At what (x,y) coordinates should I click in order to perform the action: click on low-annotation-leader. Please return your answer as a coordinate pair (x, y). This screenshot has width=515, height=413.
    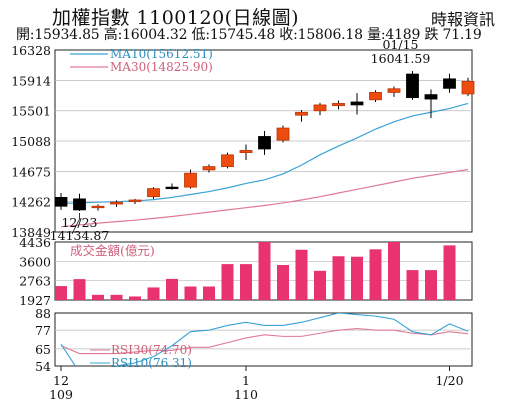
    Looking at the image, I should click on (75, 226).